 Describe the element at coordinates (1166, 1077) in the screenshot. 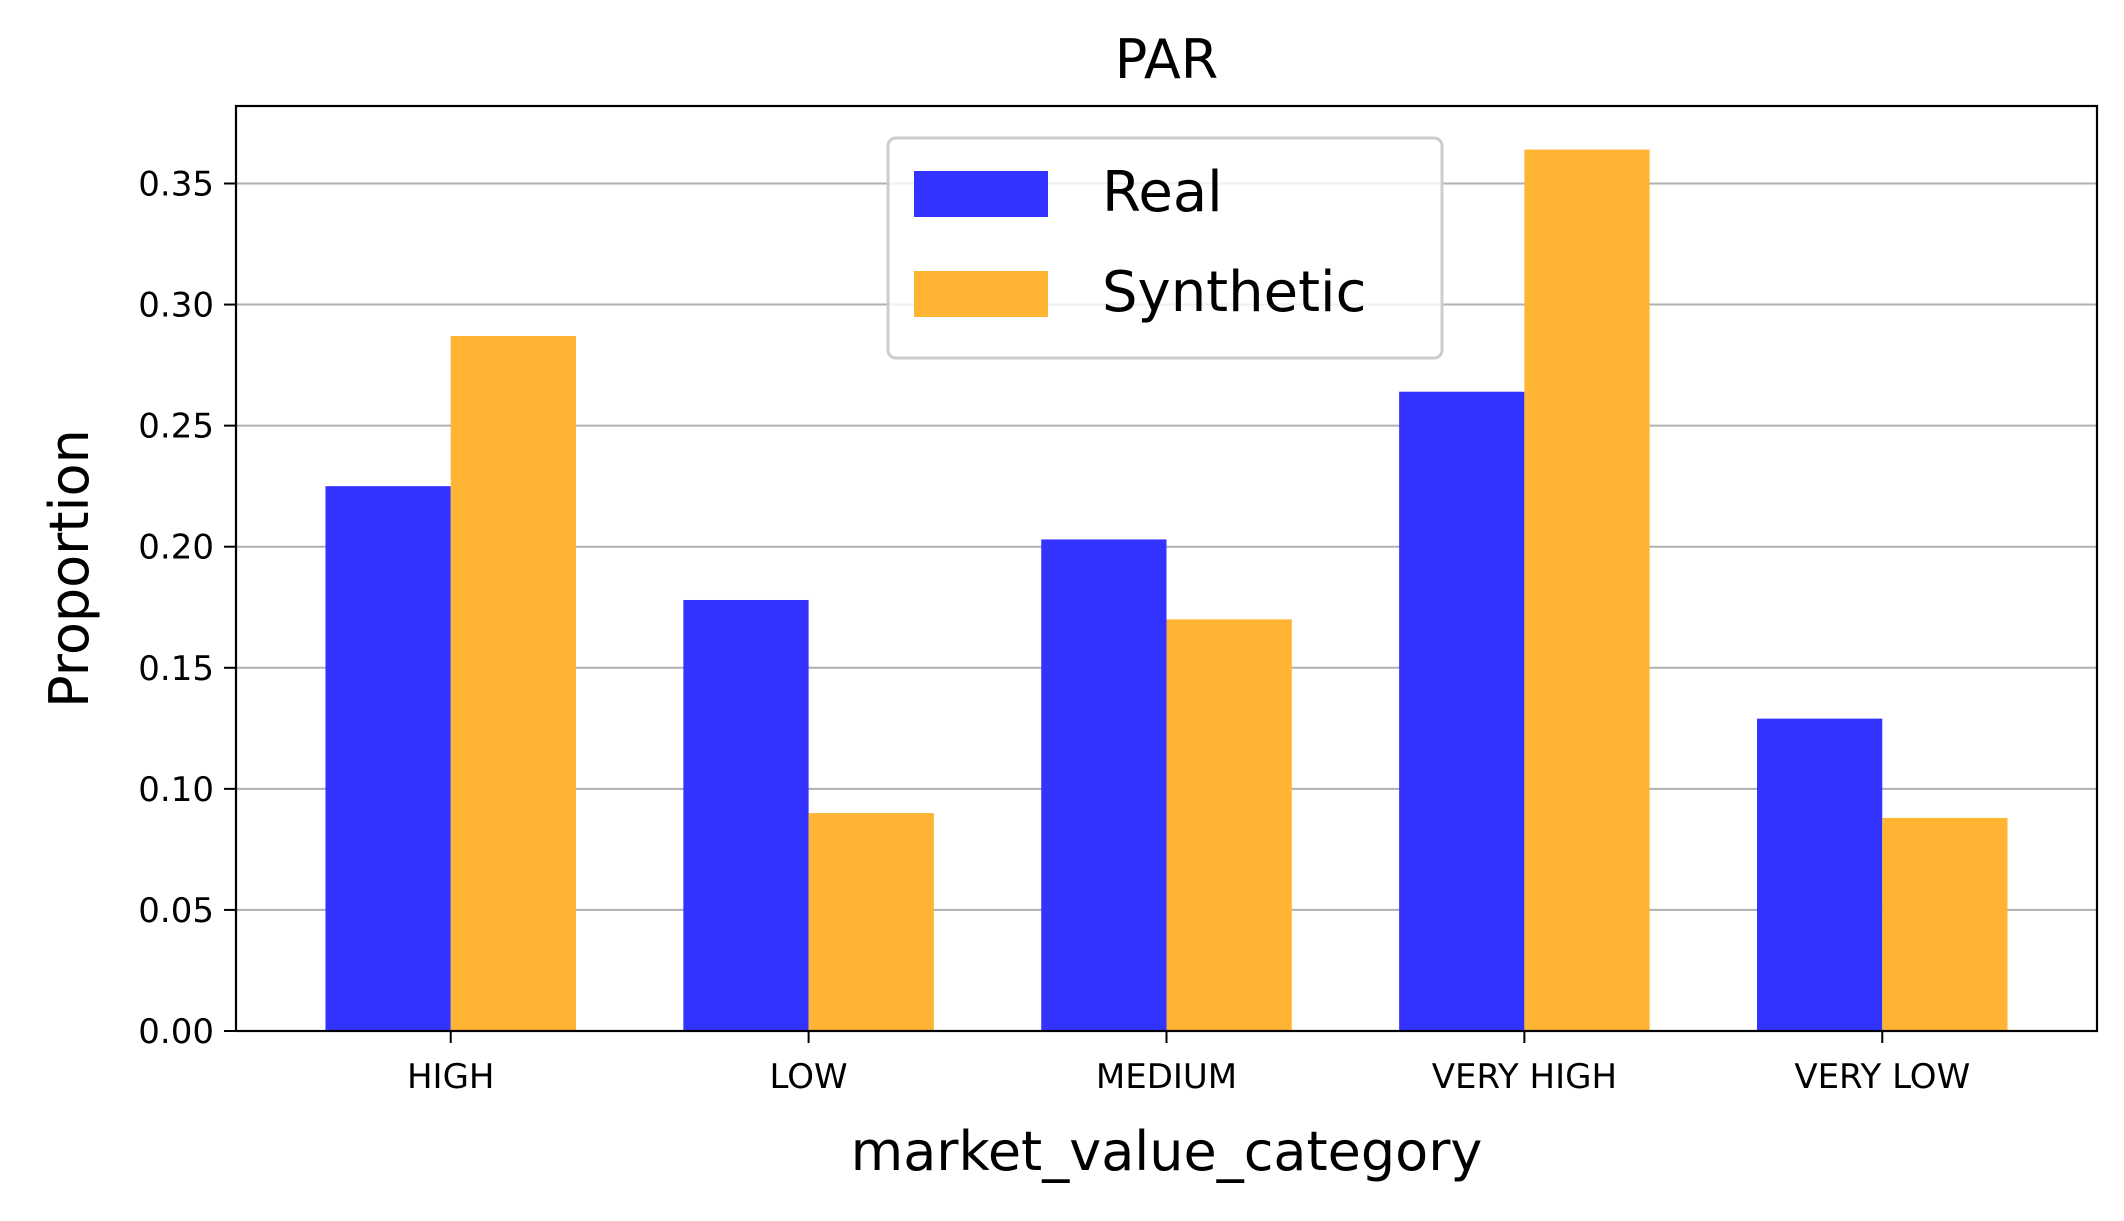

I see `x-tick-label: MEDIUM` at that location.